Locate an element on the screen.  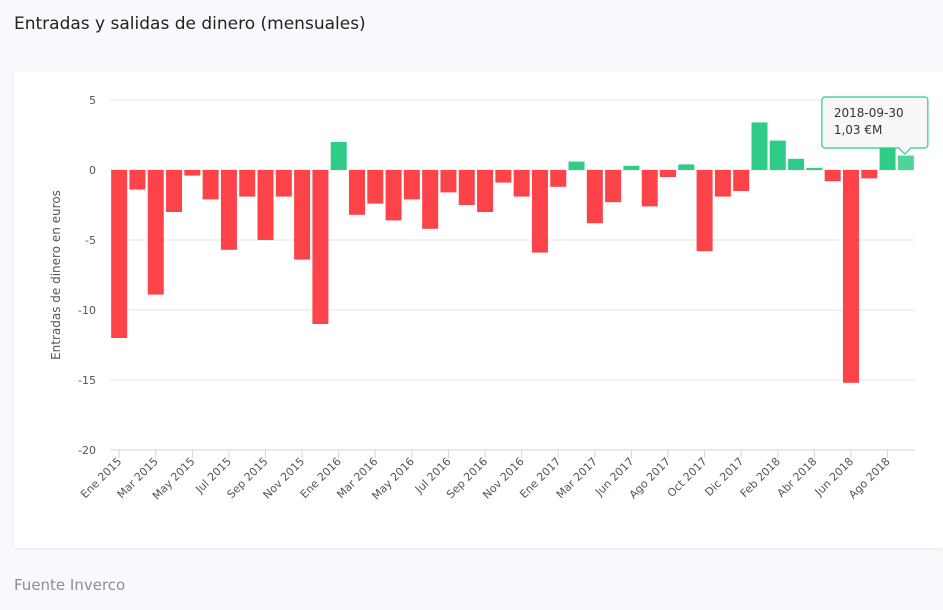
tooltip-value: 1,03 €M is located at coordinates (858, 130).